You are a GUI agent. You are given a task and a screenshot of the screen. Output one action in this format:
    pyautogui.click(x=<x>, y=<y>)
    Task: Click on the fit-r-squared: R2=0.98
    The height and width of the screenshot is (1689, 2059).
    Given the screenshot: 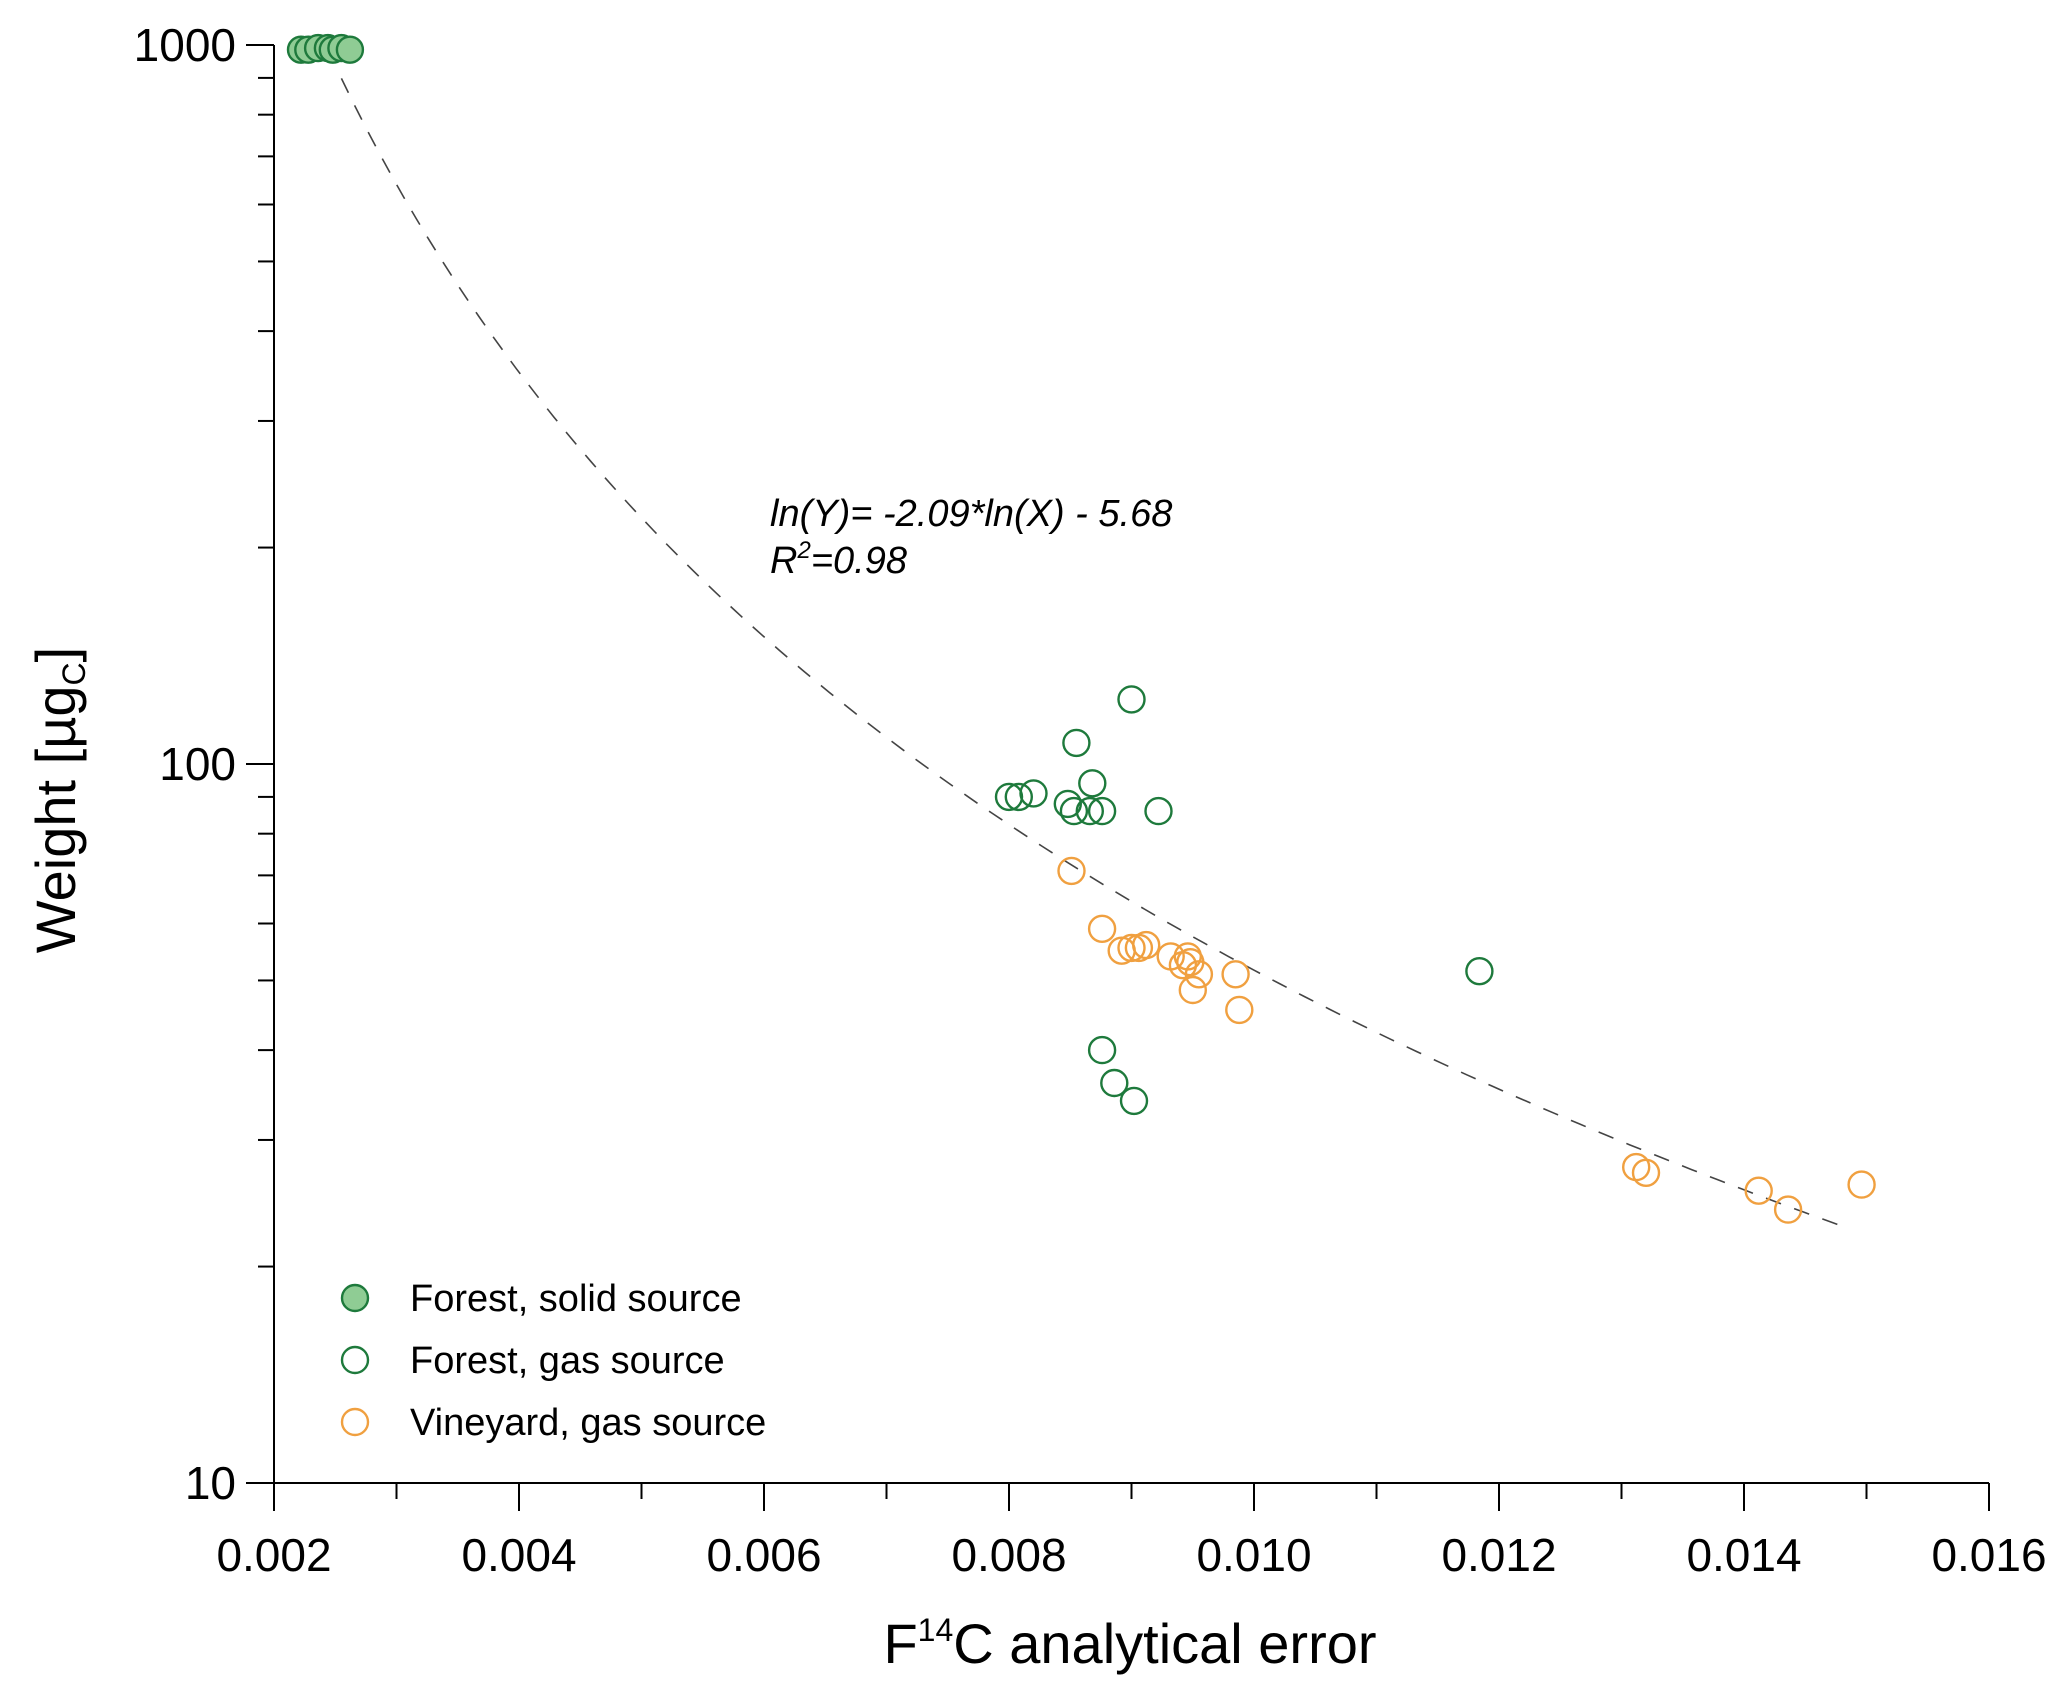 What is the action you would take?
    pyautogui.click(x=838, y=559)
    